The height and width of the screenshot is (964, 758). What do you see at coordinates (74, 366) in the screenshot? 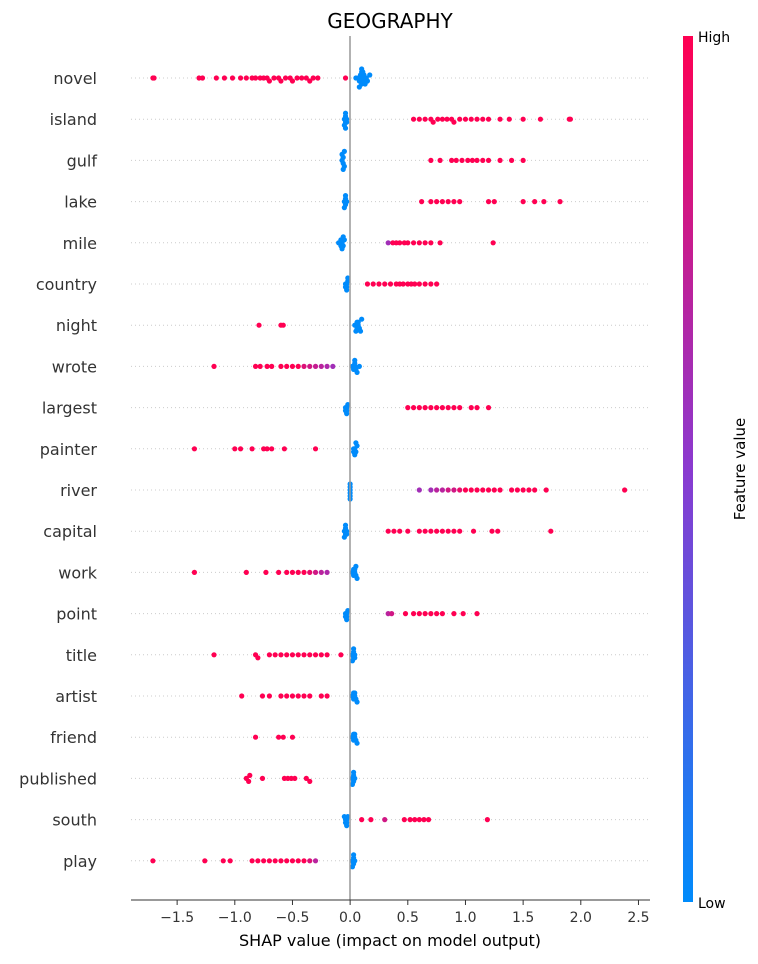
I see `feature-label: wrote` at bounding box center [74, 366].